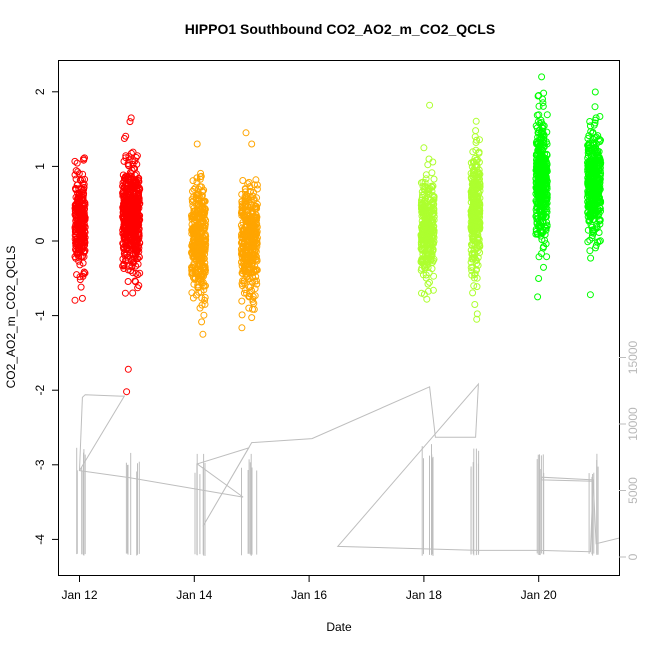  I want to click on right-tick-label: 0, so click(633, 556).